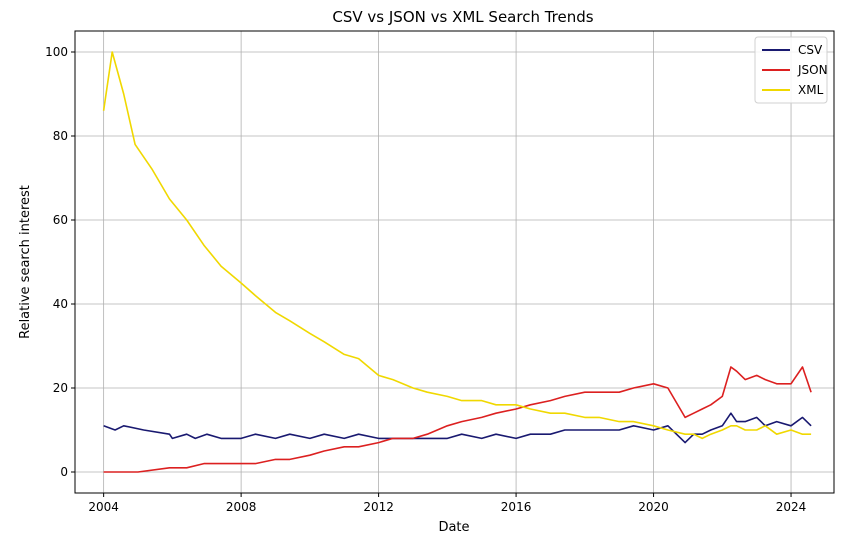 The image size is (863, 542). Describe the element at coordinates (653, 507) in the screenshot. I see `x-tick-label: 2020` at that location.